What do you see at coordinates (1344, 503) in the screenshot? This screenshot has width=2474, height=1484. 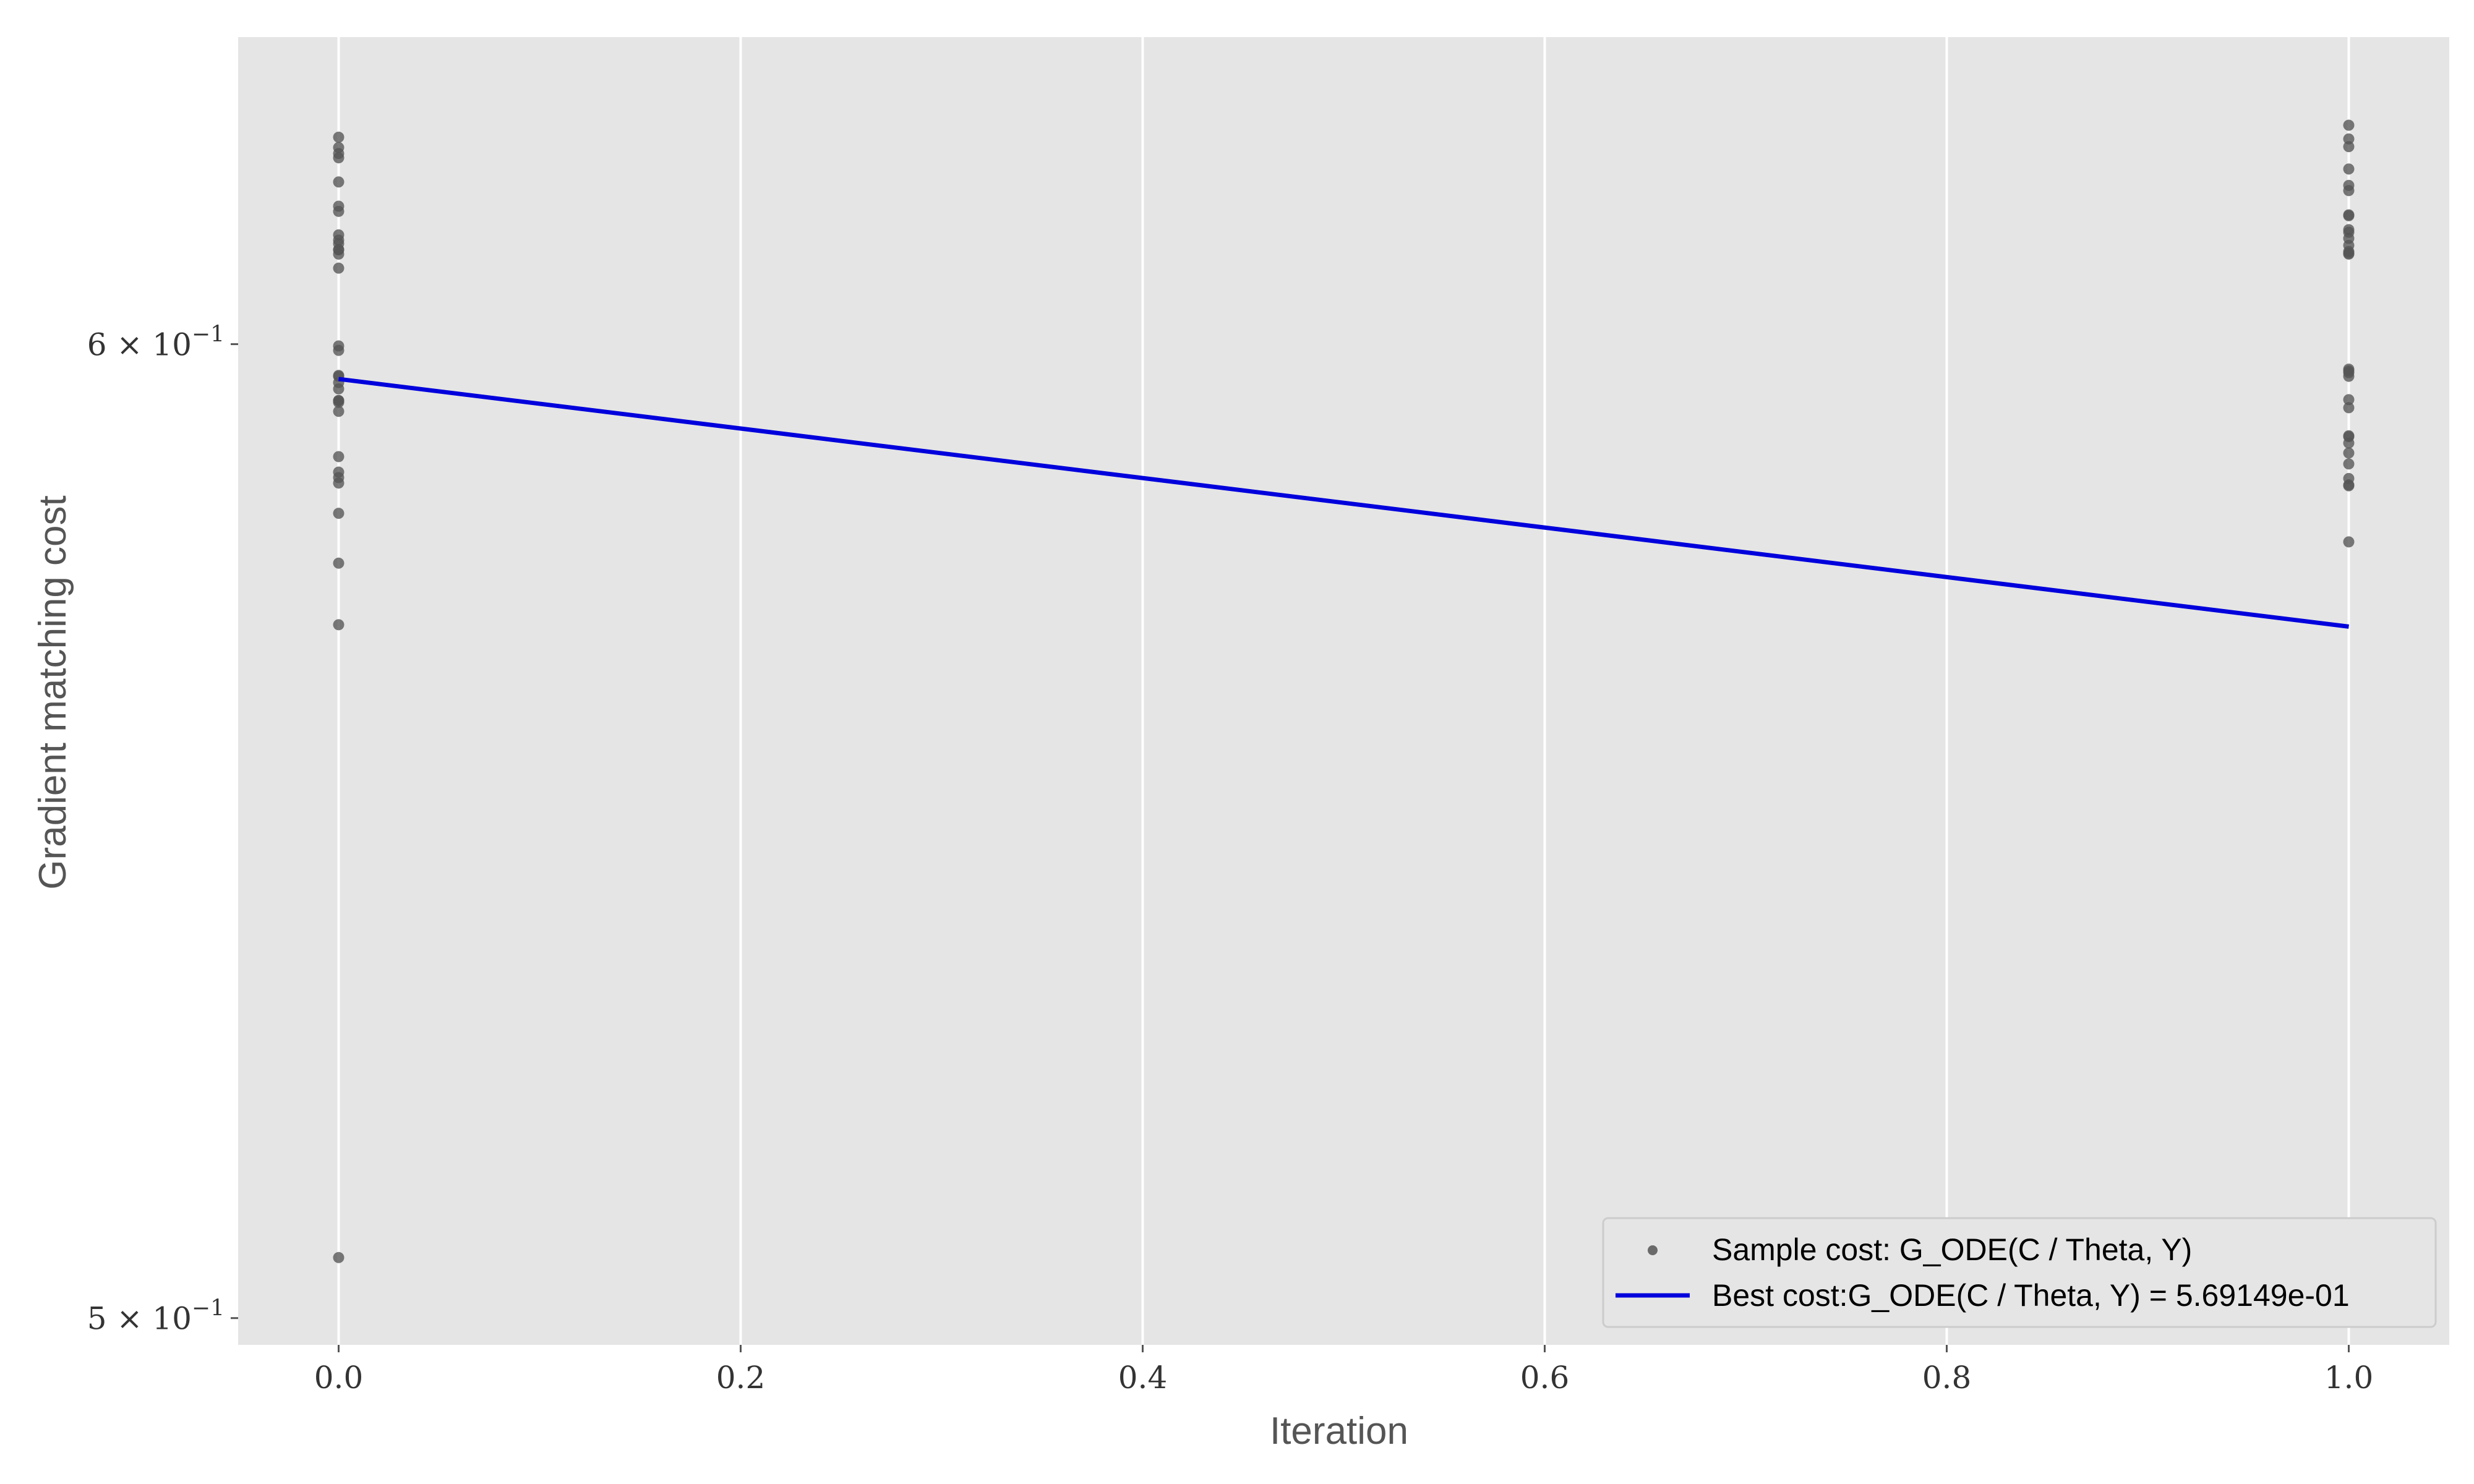 I see `best-cost-line` at bounding box center [1344, 503].